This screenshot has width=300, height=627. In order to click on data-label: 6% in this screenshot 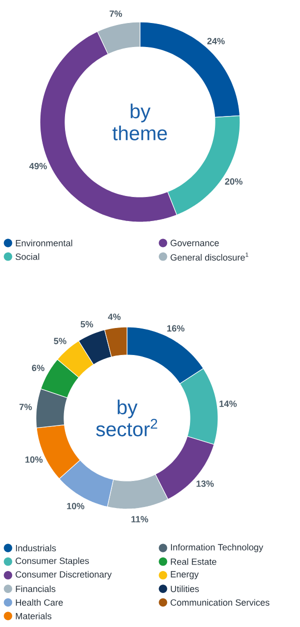, I will do `click(38, 368)`.